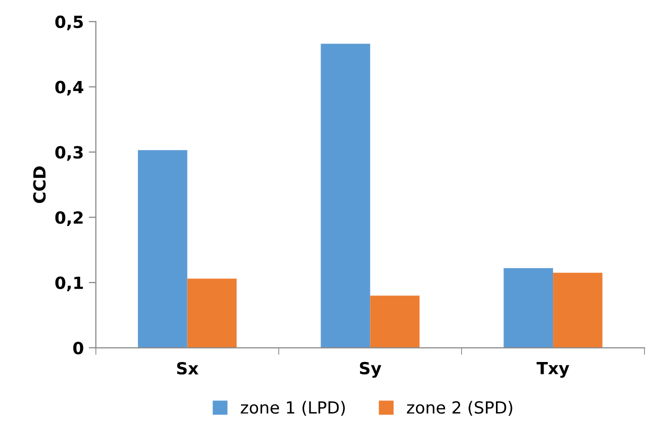  I want to click on legend-label: zone 2 (SPD), so click(459, 408).